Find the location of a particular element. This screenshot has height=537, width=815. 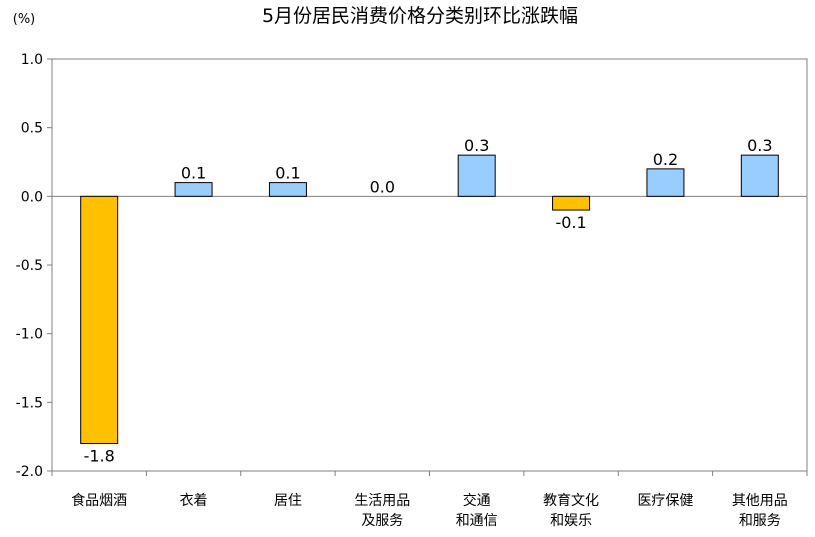

y-tick-label: 0.0 is located at coordinates (32, 197).